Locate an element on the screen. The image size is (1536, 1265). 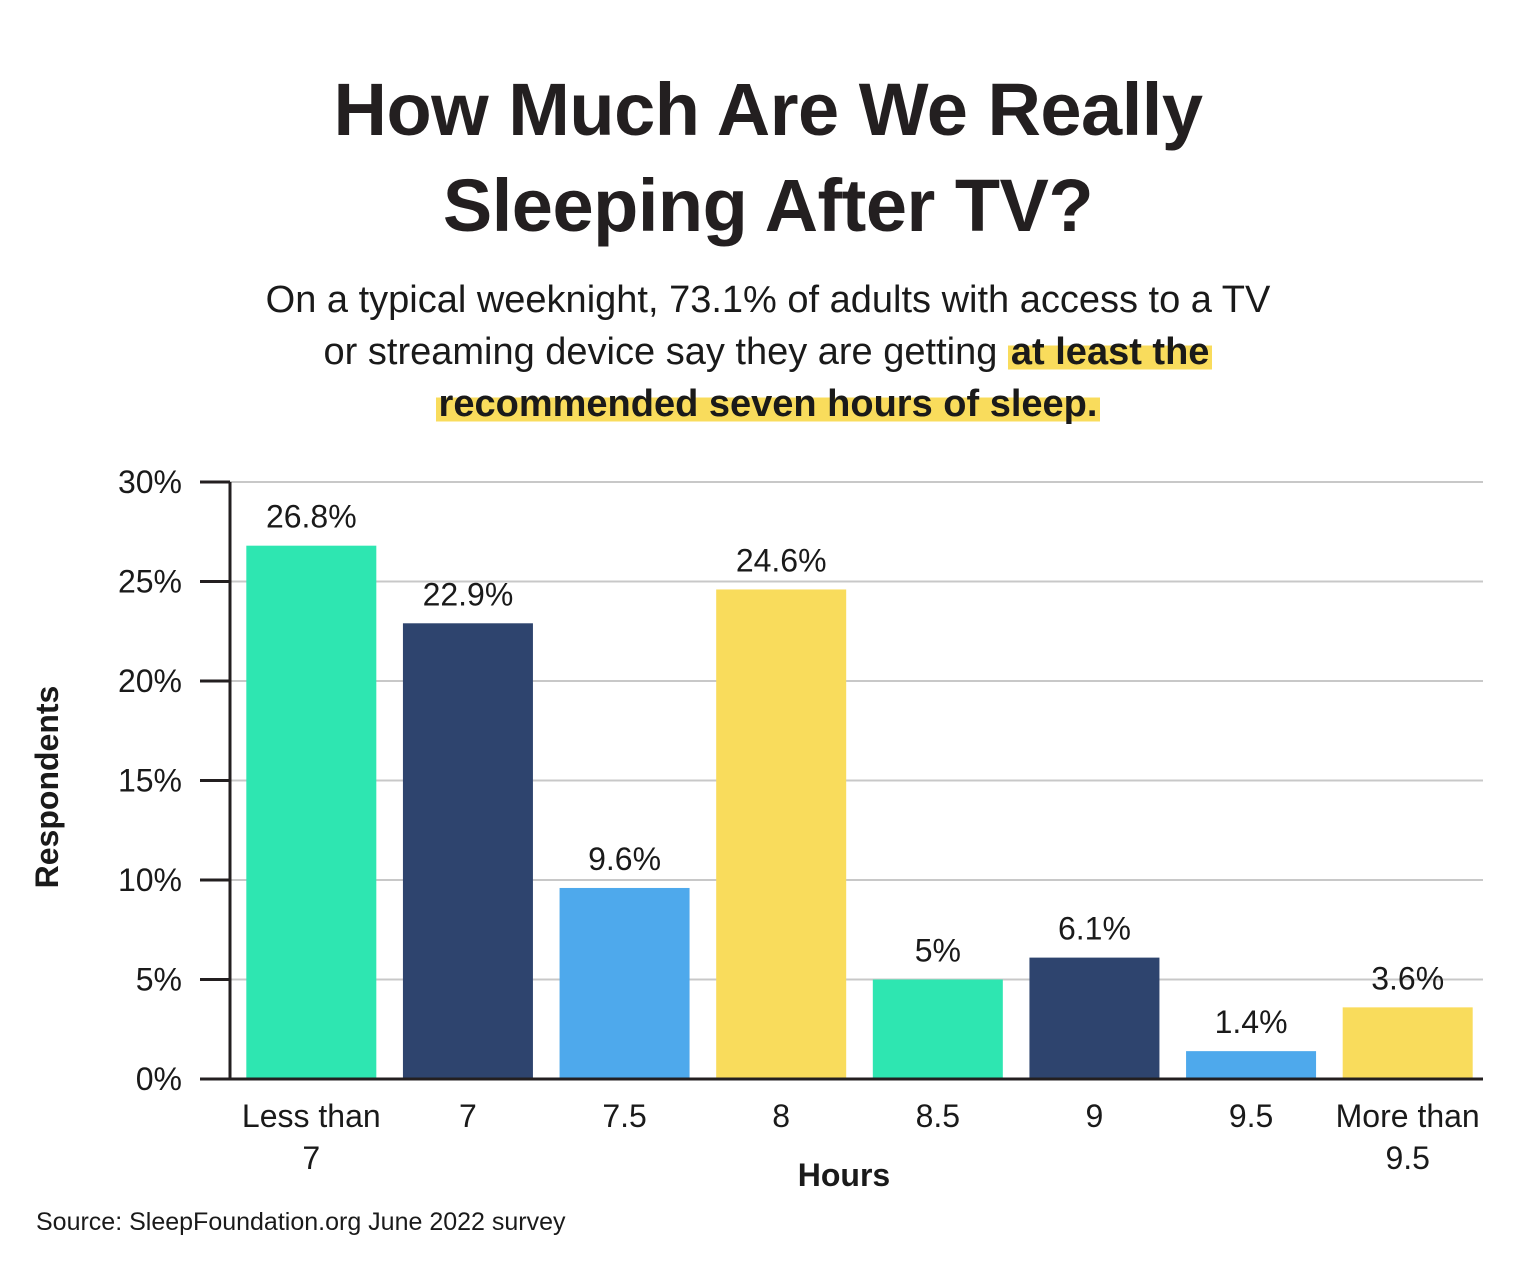
y-tick-label: 25% is located at coordinates (150, 582).